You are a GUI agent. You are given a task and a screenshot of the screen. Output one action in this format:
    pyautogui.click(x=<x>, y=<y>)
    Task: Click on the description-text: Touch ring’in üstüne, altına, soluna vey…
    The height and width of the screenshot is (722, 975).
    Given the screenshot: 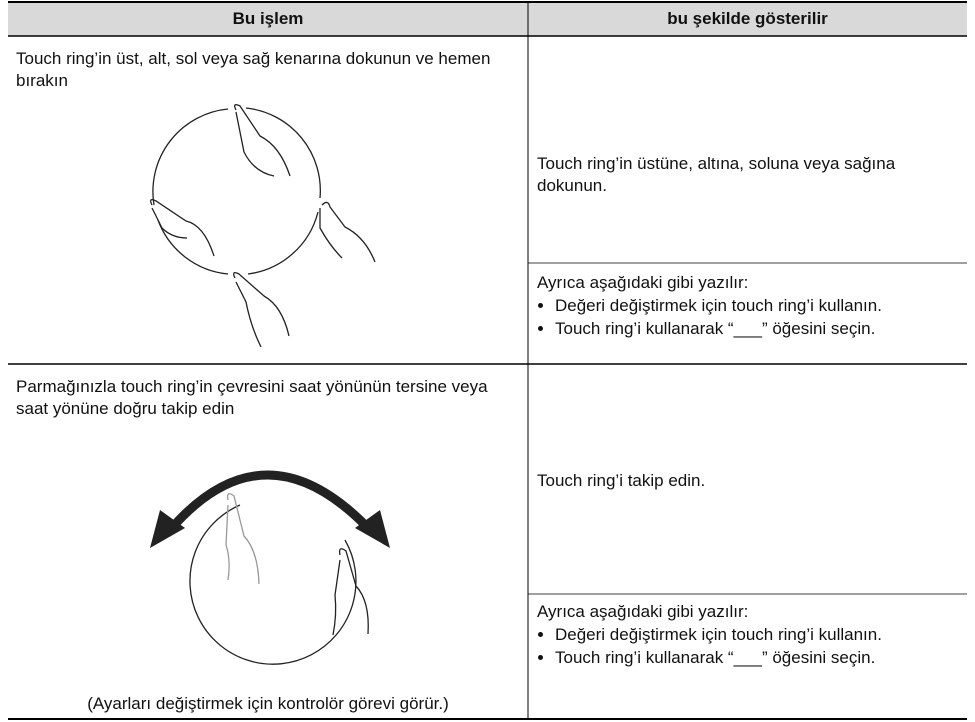 What is the action you would take?
    pyautogui.click(x=716, y=174)
    